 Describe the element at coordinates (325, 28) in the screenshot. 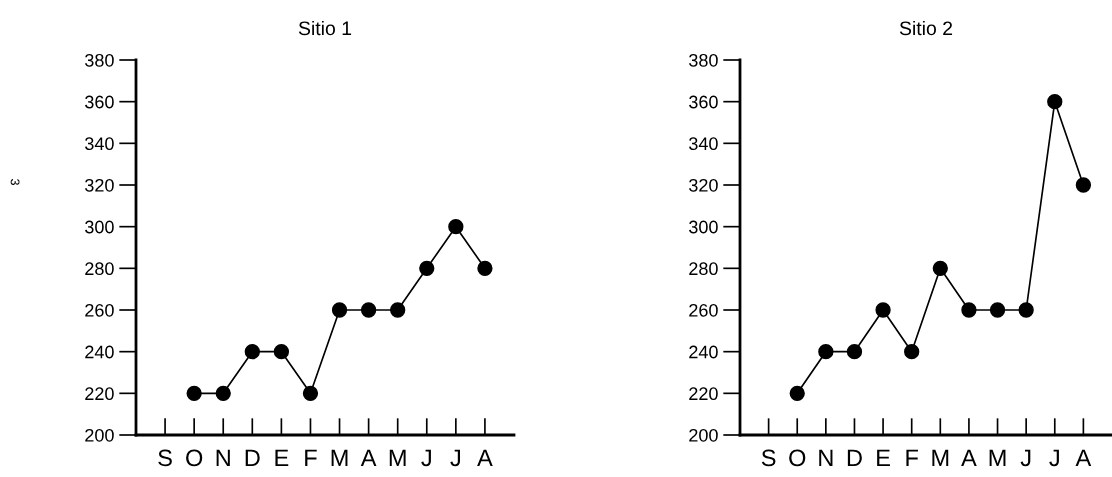

I see `chart-title: Sitio 1` at that location.